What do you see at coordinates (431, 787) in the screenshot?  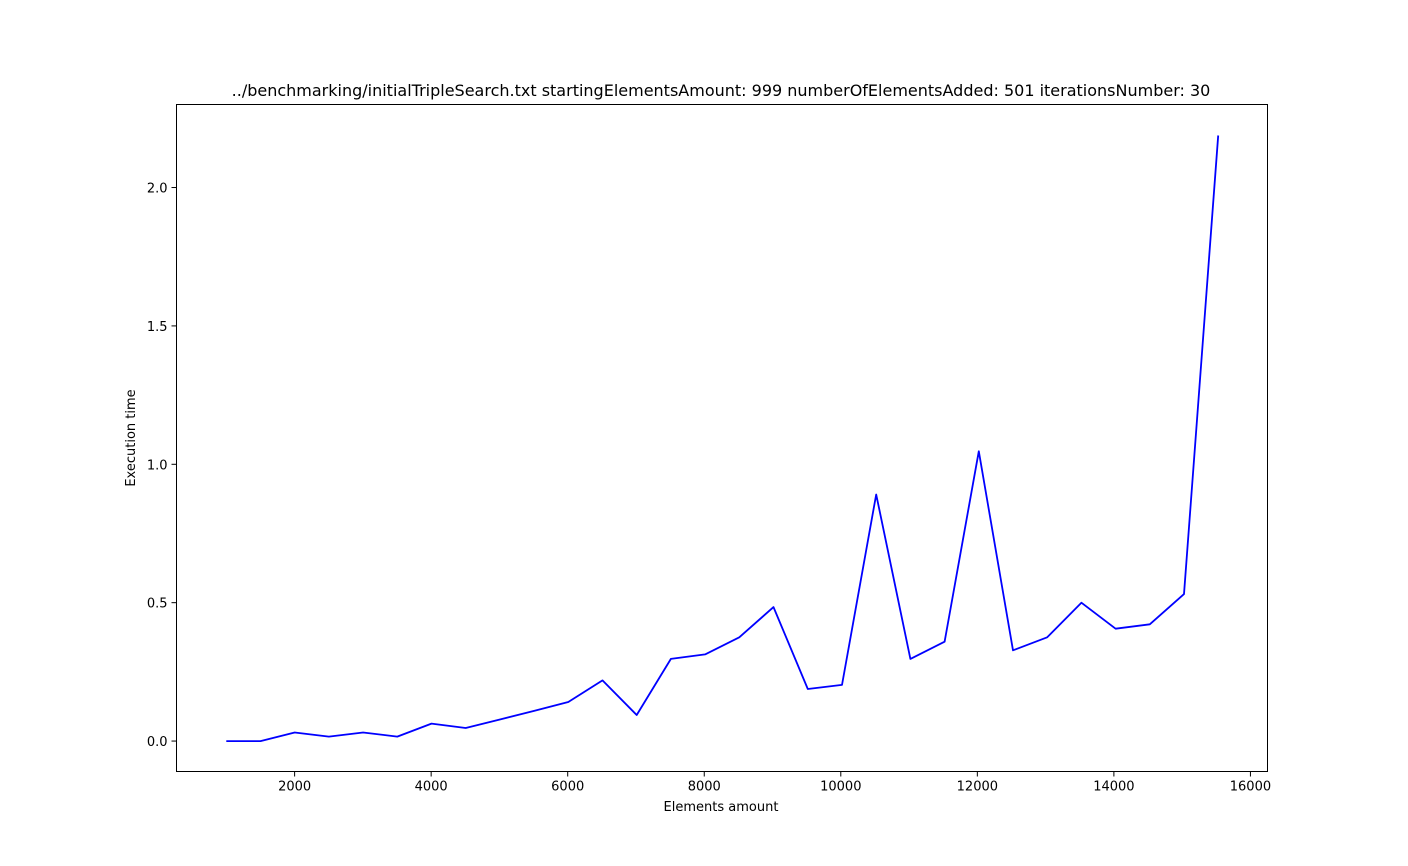 I see `x-tick-label: 4000` at bounding box center [431, 787].